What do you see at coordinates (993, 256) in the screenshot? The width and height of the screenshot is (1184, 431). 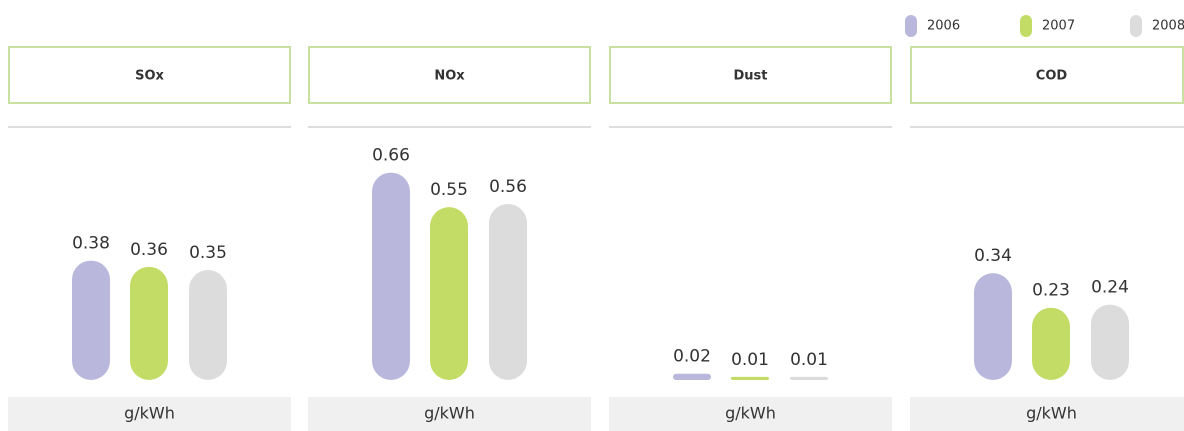 I see `value-label: 0.34` at bounding box center [993, 256].